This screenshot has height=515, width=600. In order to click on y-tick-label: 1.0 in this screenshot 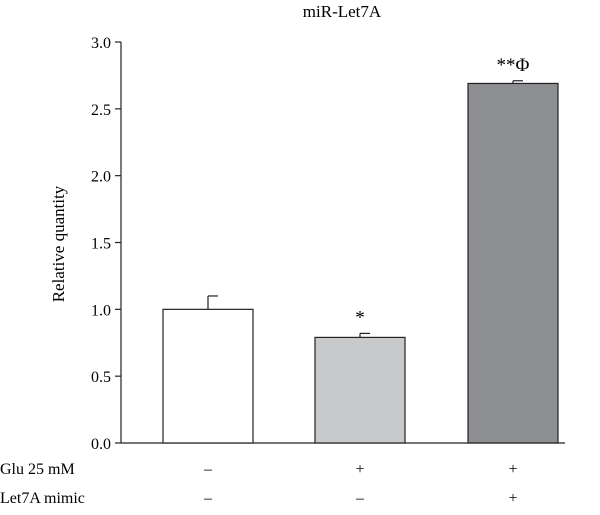, I will do `click(101, 310)`.